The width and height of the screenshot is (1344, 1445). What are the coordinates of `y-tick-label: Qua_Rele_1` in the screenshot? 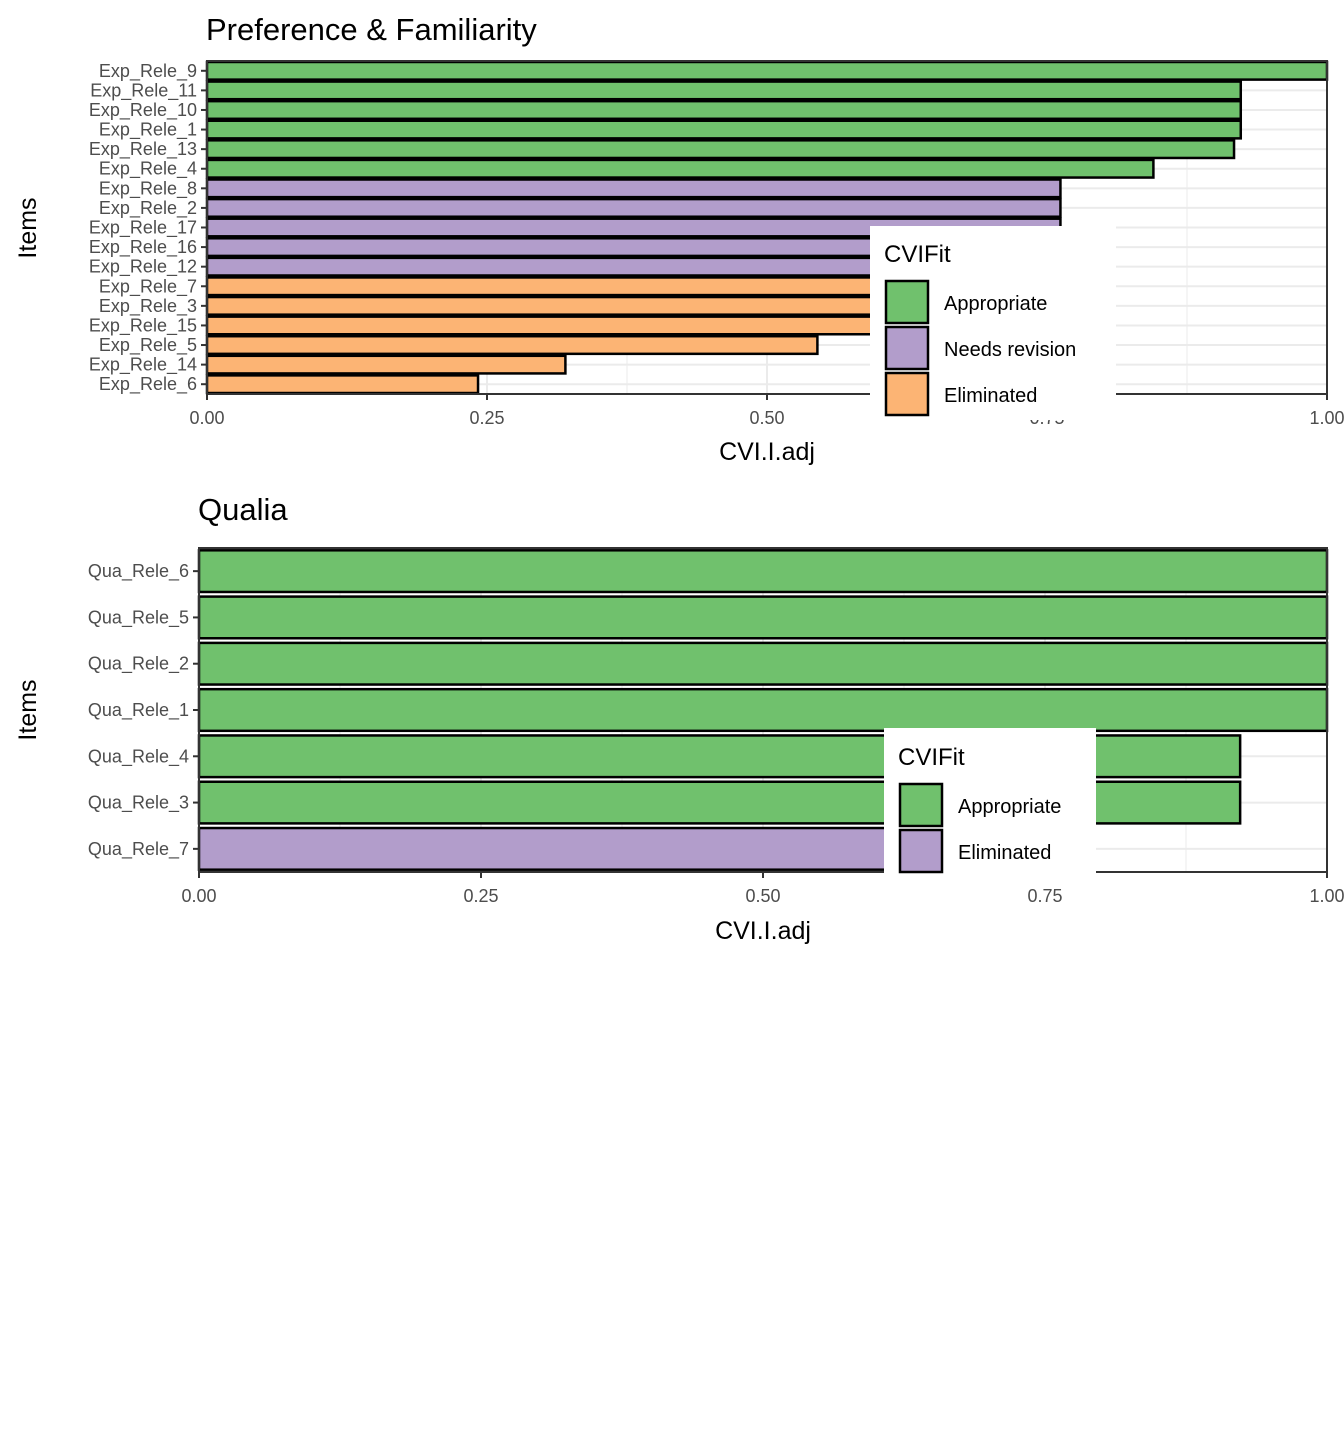 It's located at (138, 710).